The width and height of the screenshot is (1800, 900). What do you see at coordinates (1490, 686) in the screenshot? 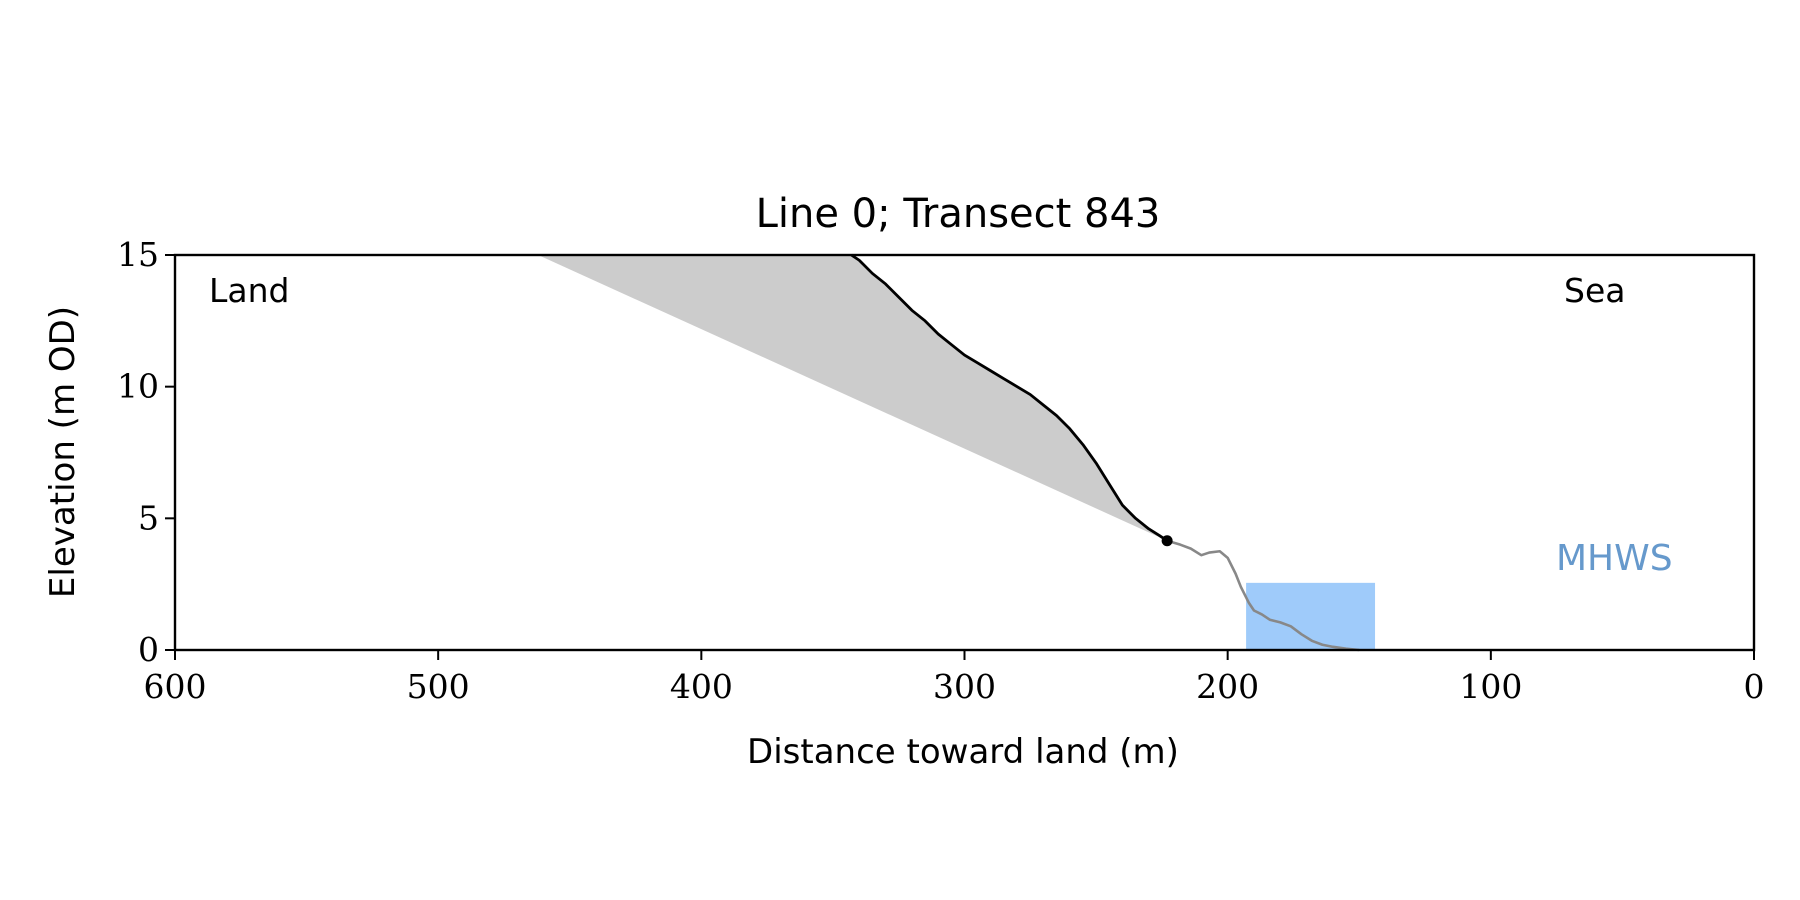
I see `x-tick-label: 100` at bounding box center [1490, 686].